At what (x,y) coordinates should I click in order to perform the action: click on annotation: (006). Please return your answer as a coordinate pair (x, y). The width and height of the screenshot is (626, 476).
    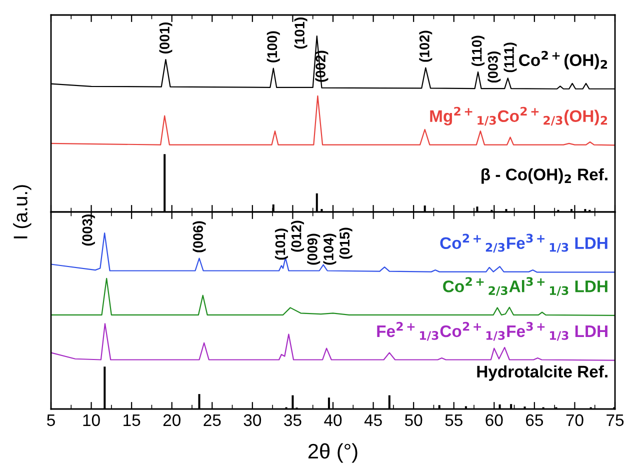
    Looking at the image, I should click on (199, 236).